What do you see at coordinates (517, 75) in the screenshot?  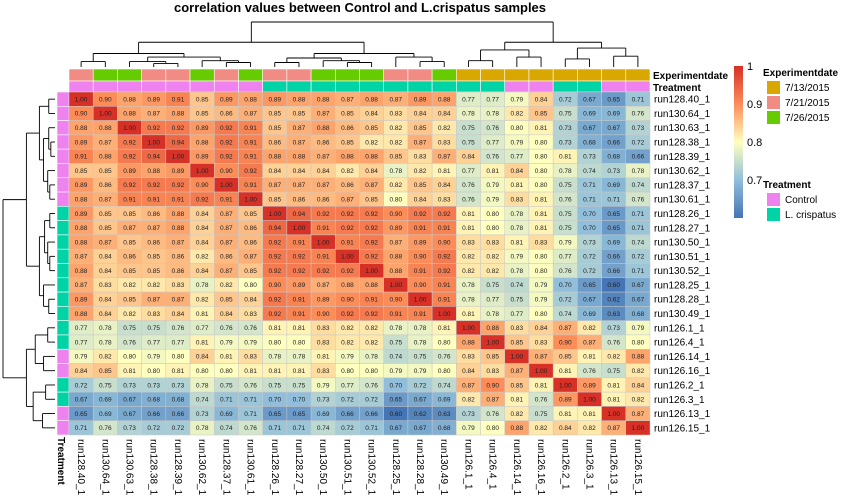 I see `col-experimentdate-cell` at bounding box center [517, 75].